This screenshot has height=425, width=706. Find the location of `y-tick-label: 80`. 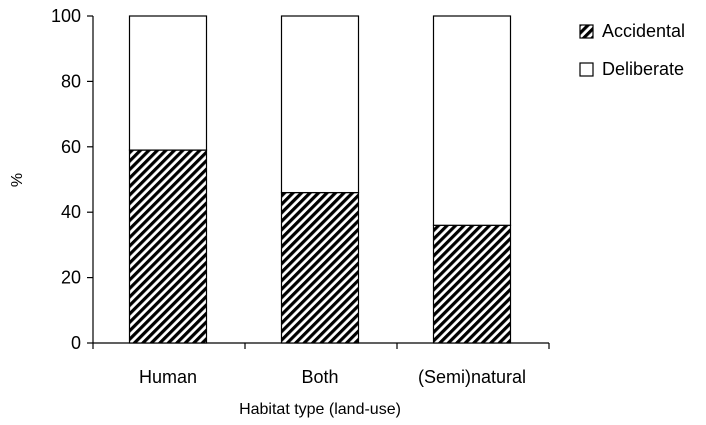

y-tick-label: 80 is located at coordinates (71, 81).